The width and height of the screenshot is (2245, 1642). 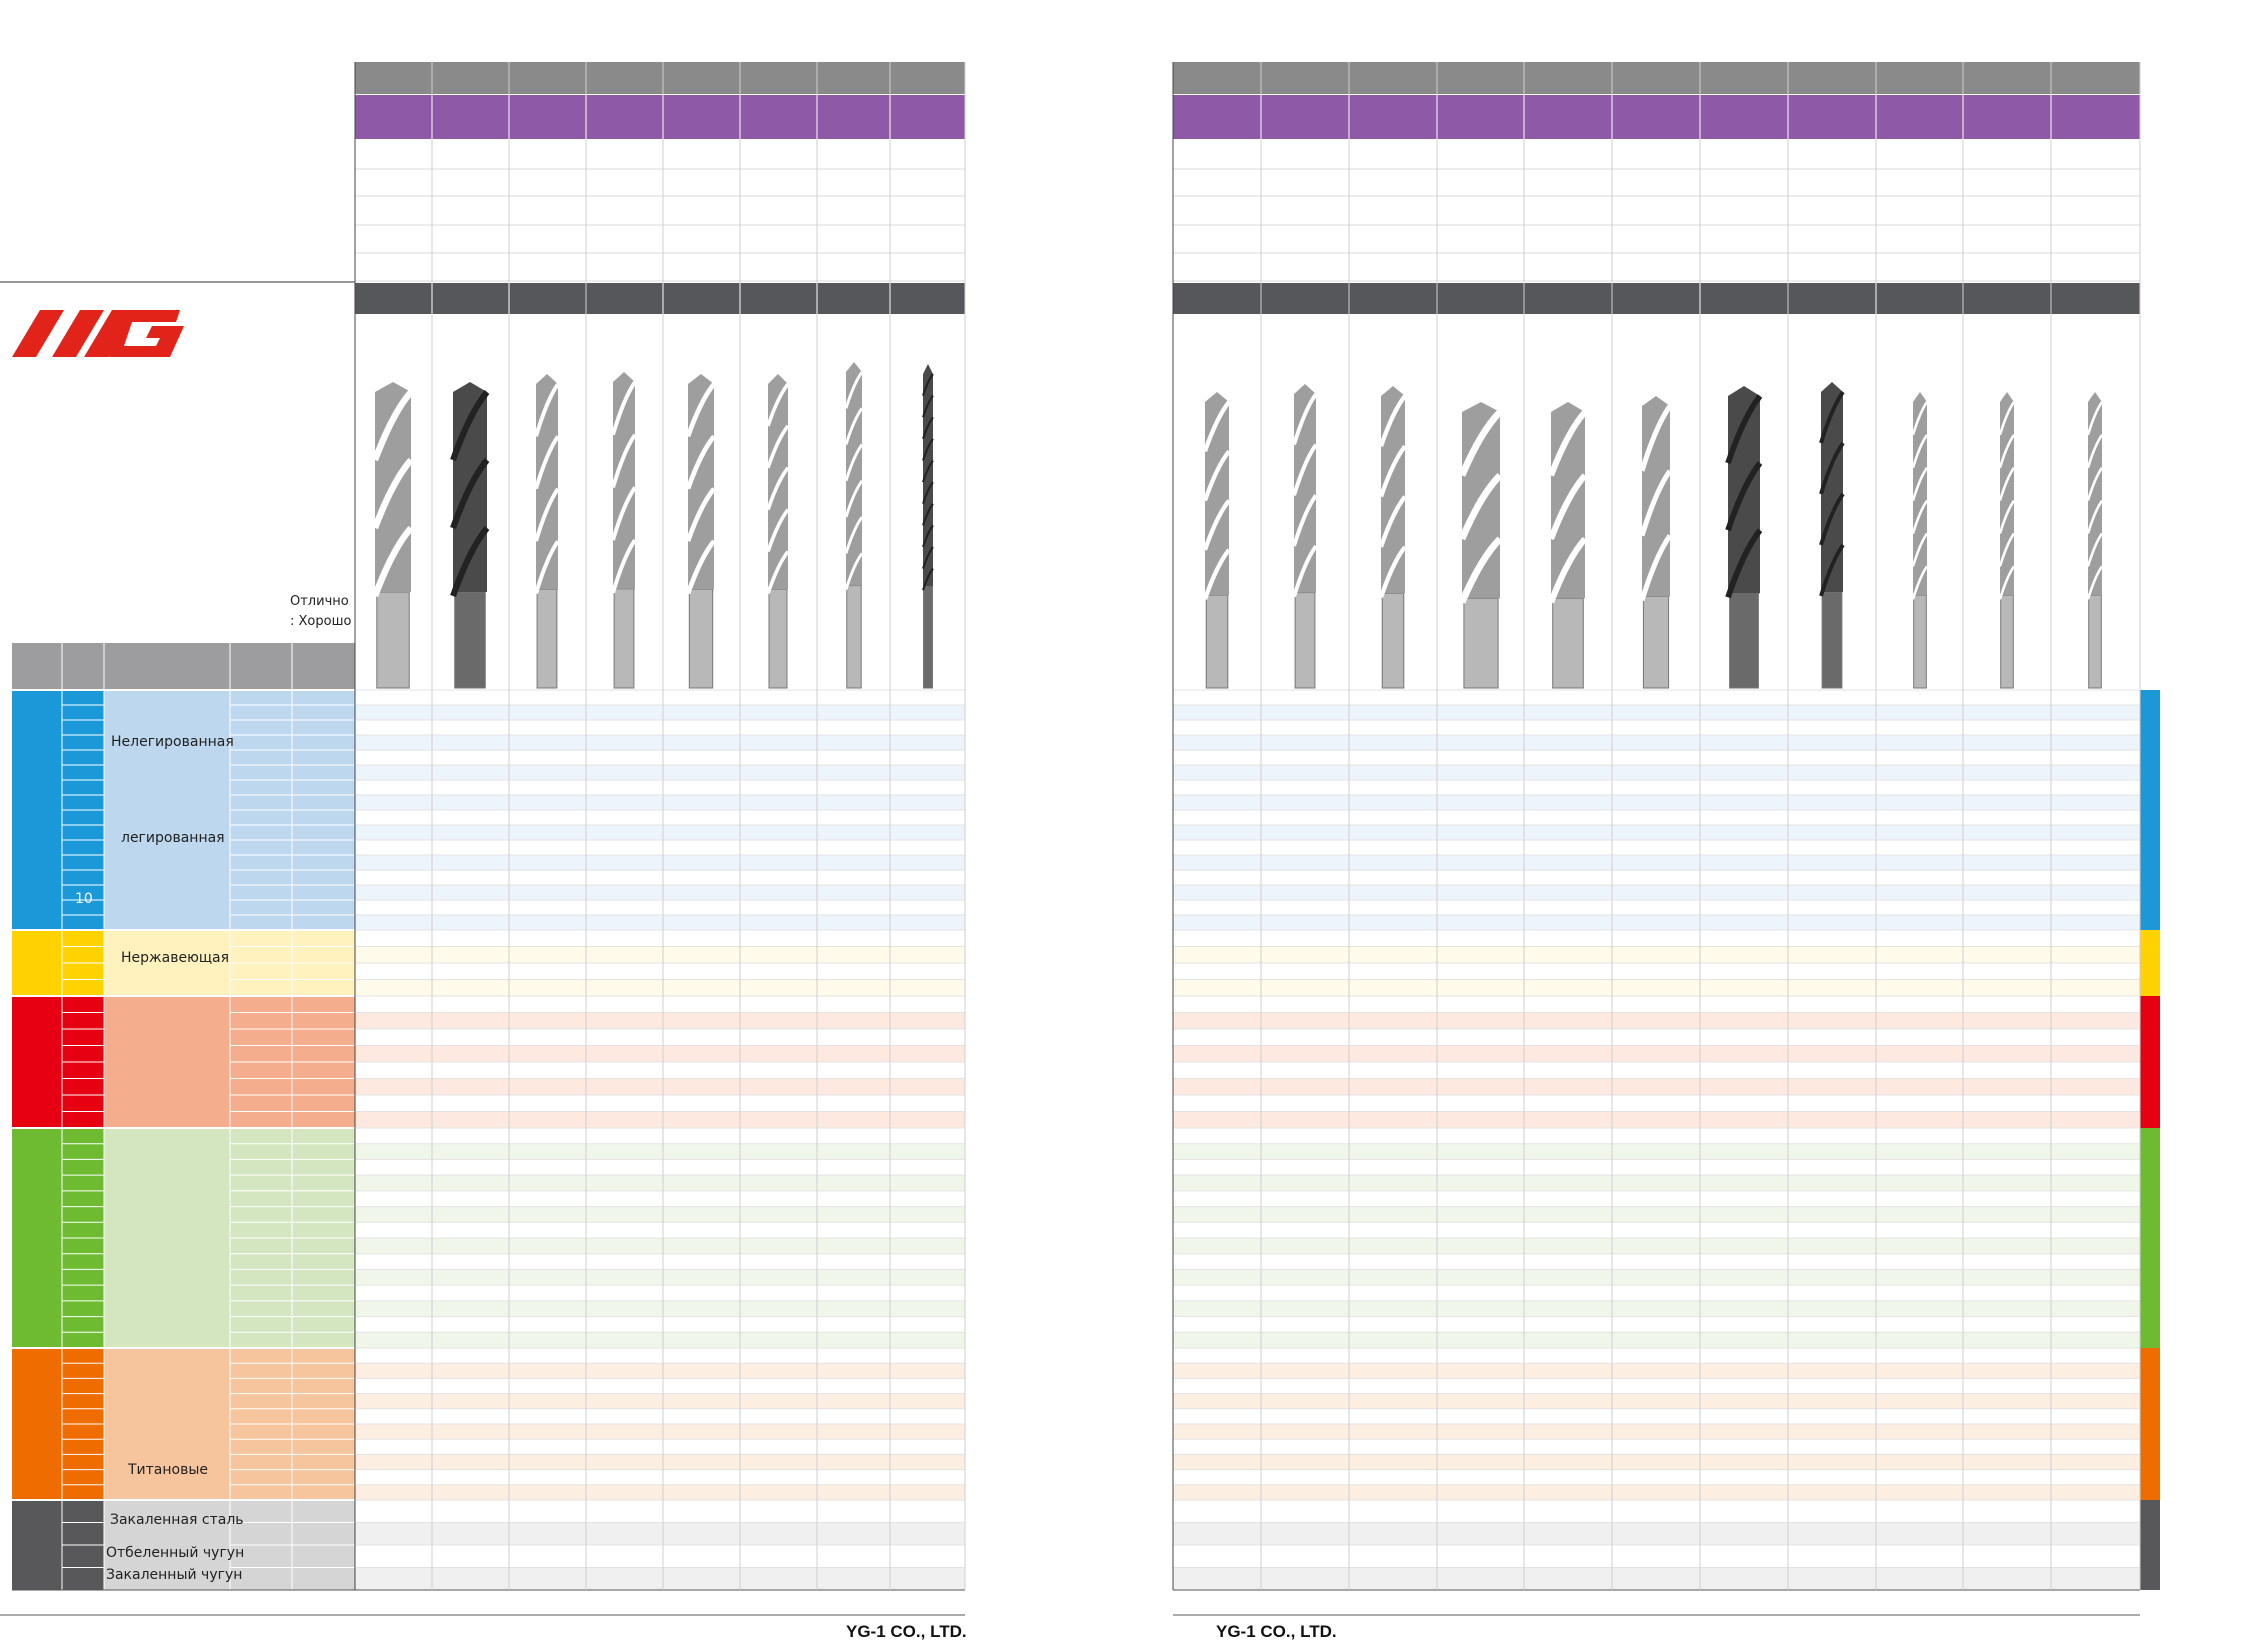 What do you see at coordinates (37, 1424) in the screenshot?
I see `section-color-bar-superalloys` at bounding box center [37, 1424].